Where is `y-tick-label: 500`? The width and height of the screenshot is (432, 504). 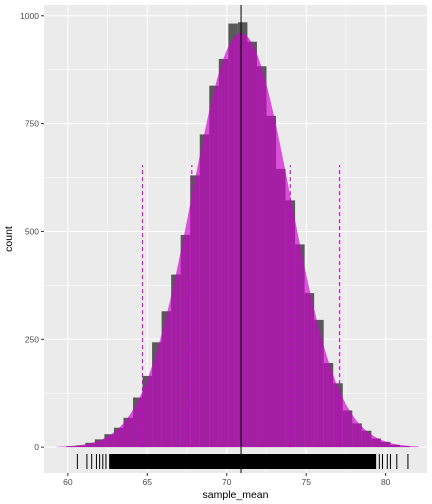 y-tick-label: 500 is located at coordinates (32, 231).